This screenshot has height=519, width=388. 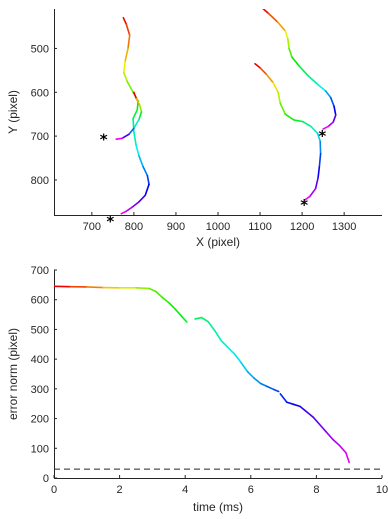 What do you see at coordinates (40, 330) in the screenshot?
I see `bottom-y-tick-label: 500` at bounding box center [40, 330].